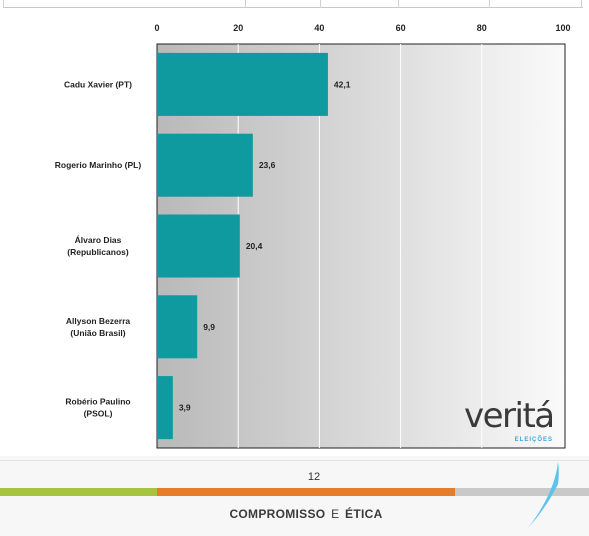 Image resolution: width=589 pixels, height=536 pixels. Describe the element at coordinates (294, 460) in the screenshot. I see `footer-divider` at that location.